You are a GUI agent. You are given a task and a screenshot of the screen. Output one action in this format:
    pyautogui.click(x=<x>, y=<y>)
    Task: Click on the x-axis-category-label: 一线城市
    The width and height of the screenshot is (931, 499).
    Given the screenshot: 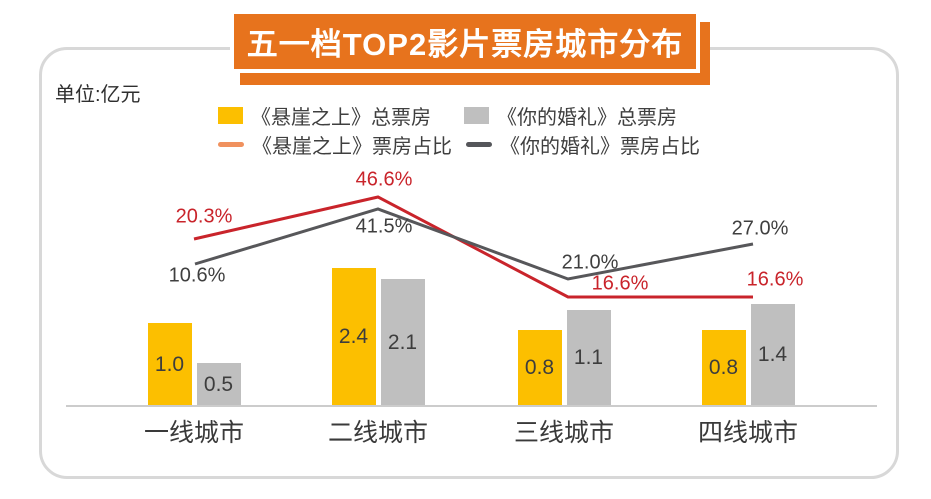 What is the action you would take?
    pyautogui.click(x=194, y=433)
    